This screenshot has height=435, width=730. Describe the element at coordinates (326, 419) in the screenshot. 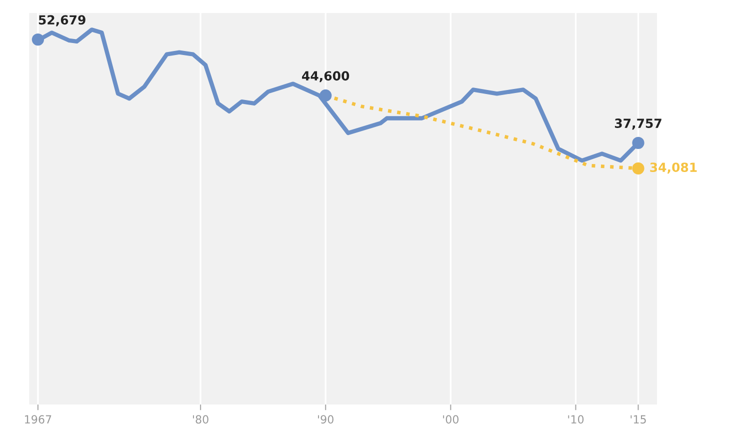

I see `x-tick-label: '90` at that location.